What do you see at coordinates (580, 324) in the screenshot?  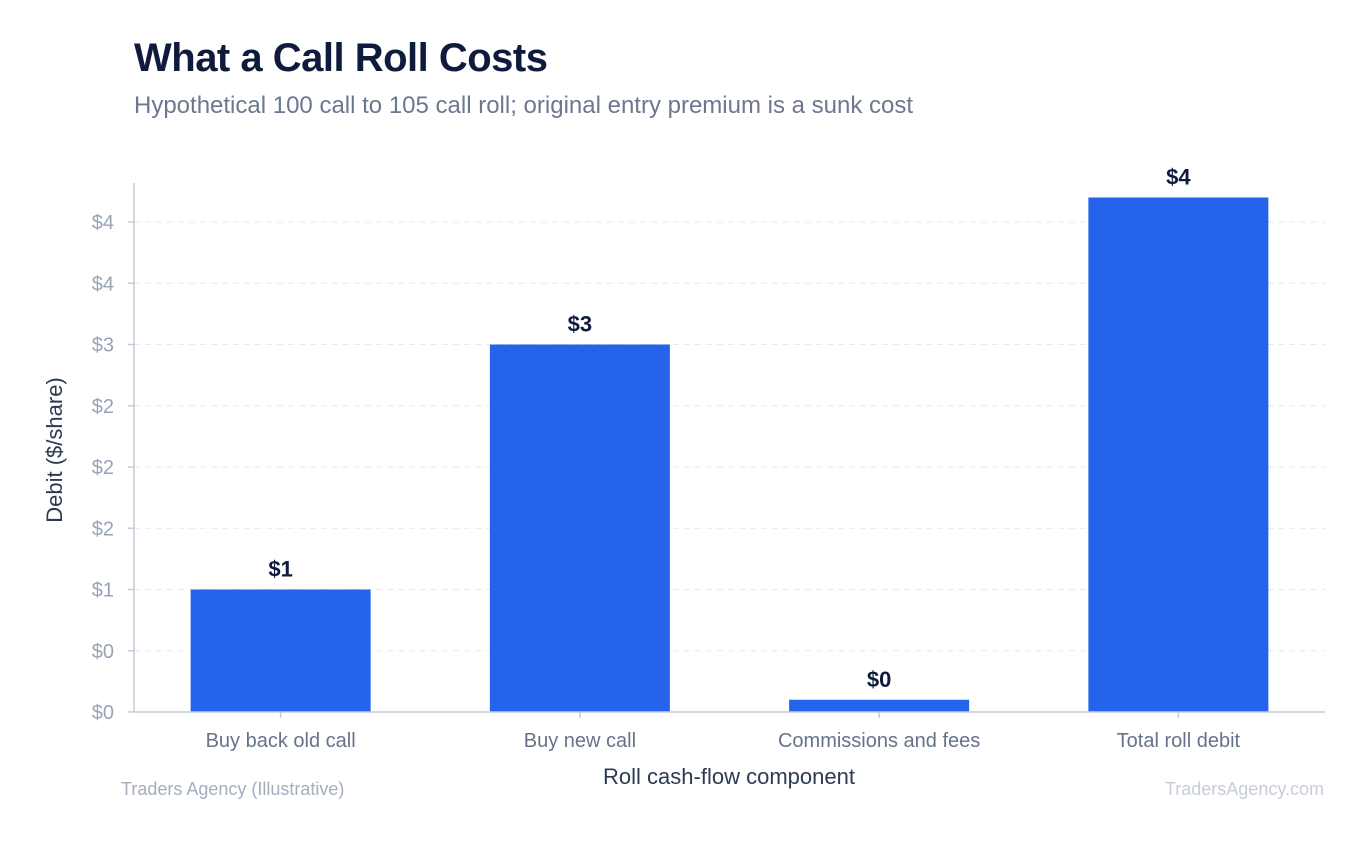 I see `bar-value-label: $3` at bounding box center [580, 324].